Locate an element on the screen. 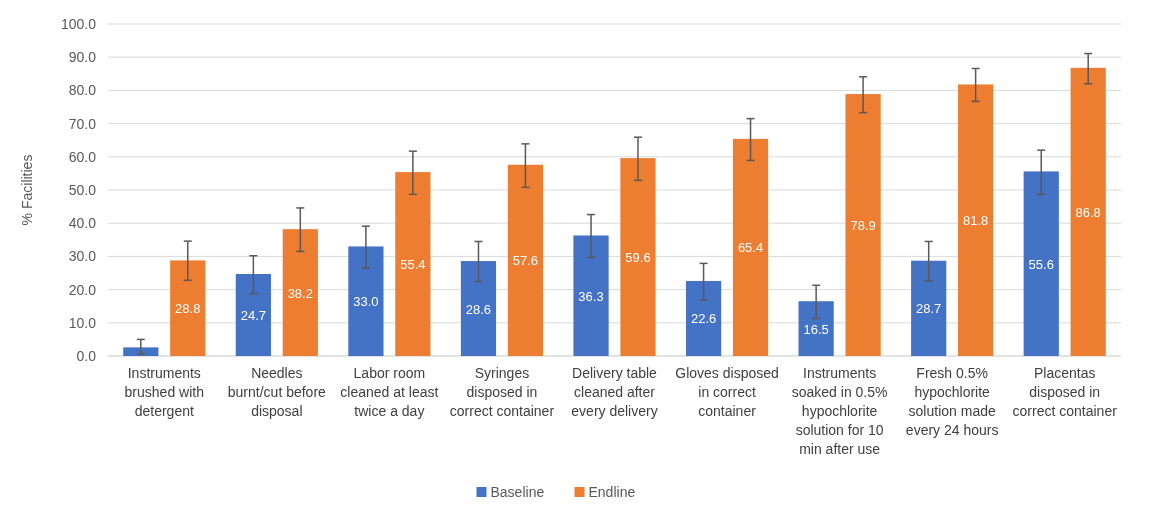 The width and height of the screenshot is (1149, 520). x-tick-label: Needles burnt/cut before disposal is located at coordinates (277, 392).